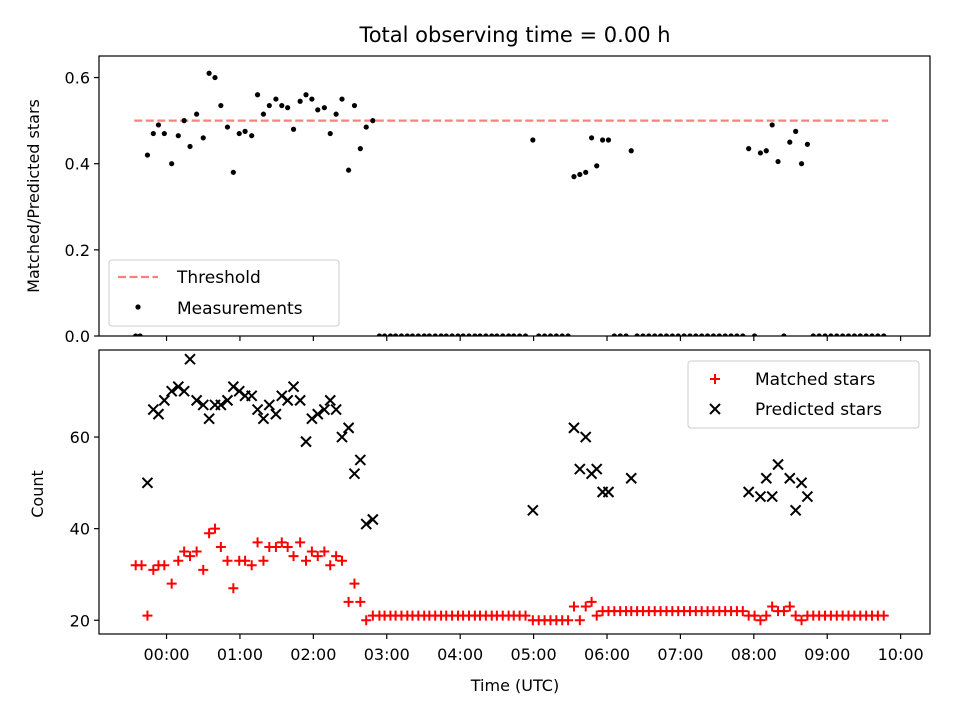 This screenshot has height=720, width=960. I want to click on x-tick-label: 03:00, so click(387, 654).